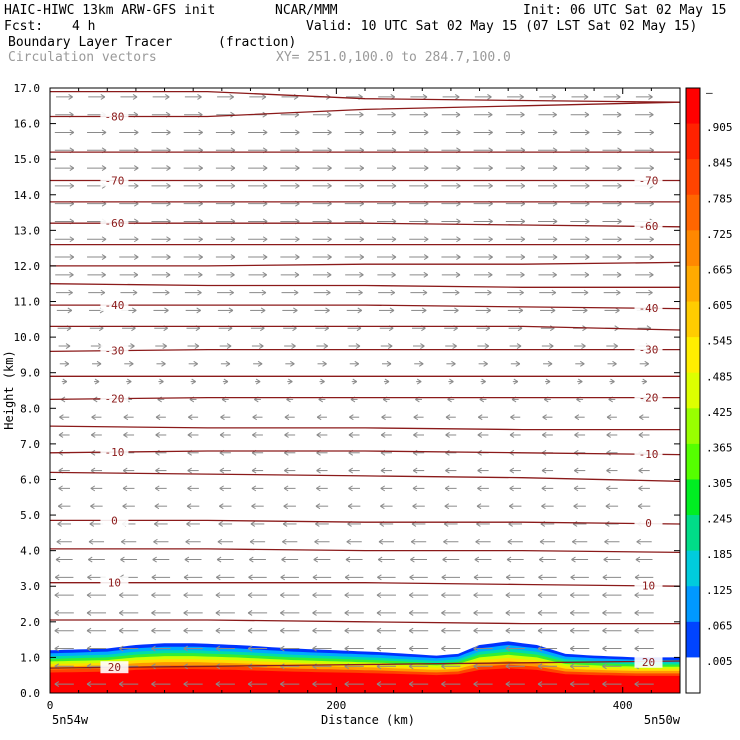  I want to click on colorbar-label: .785, so click(719, 198).